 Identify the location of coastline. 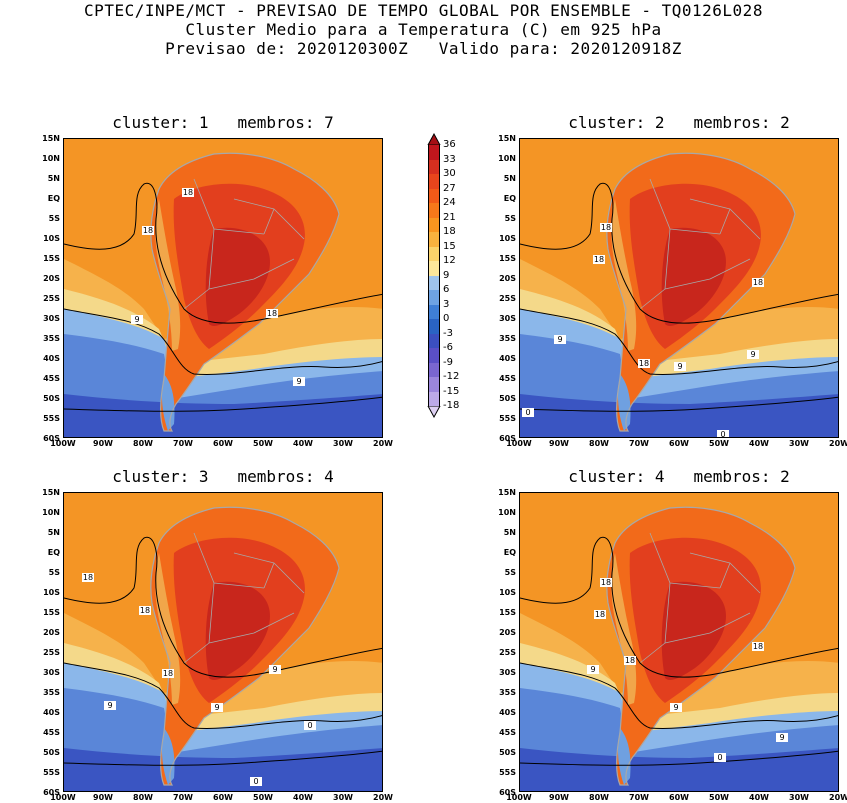
(245, 646).